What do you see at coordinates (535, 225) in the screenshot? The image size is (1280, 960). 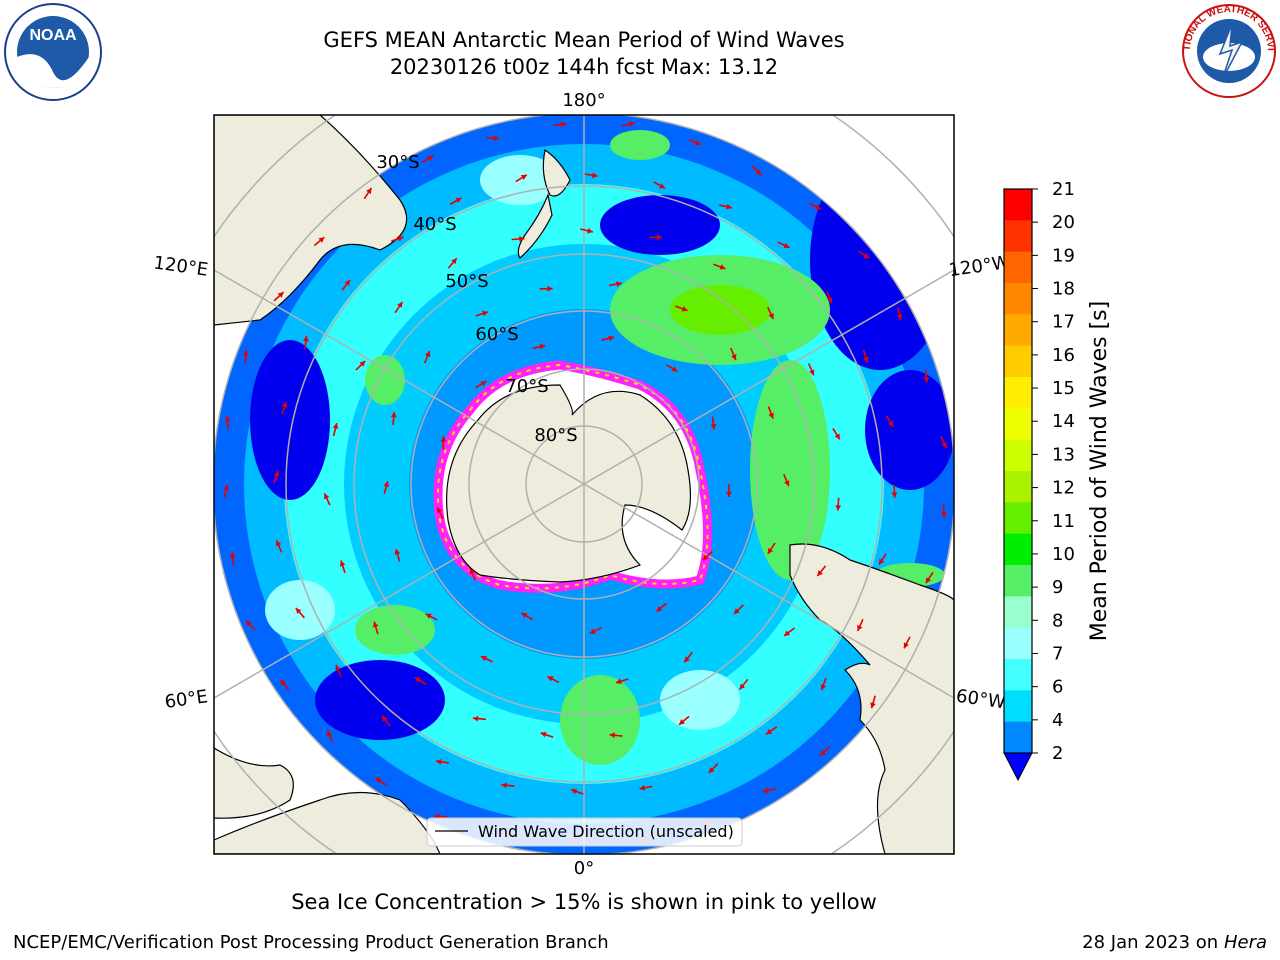 I see `new-zealand-south-island` at bounding box center [535, 225].